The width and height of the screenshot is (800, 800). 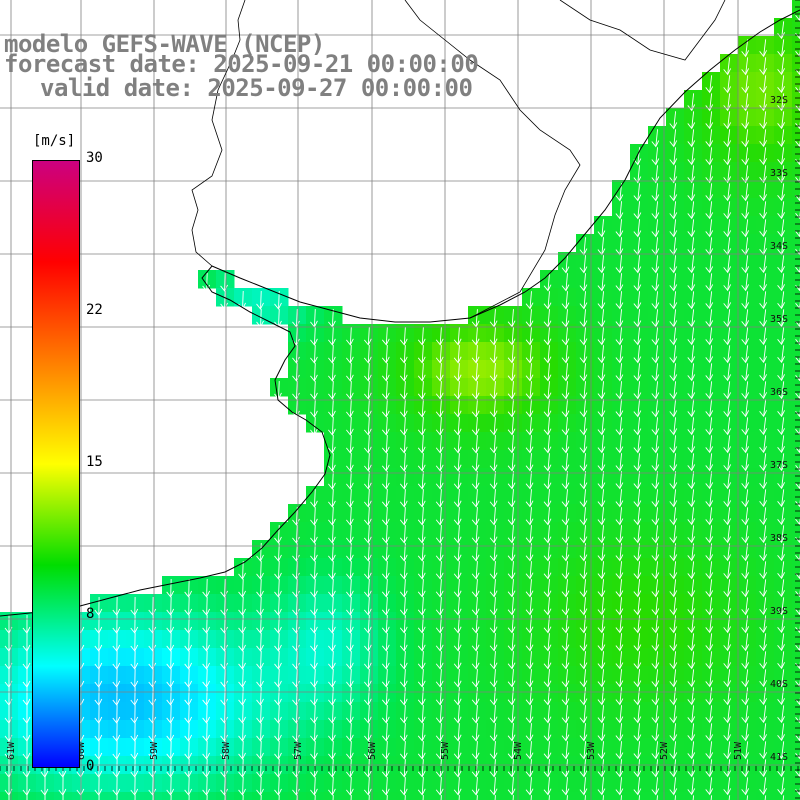 What do you see at coordinates (298, 750) in the screenshot?
I see `longitude-label: 57W` at bounding box center [298, 750].